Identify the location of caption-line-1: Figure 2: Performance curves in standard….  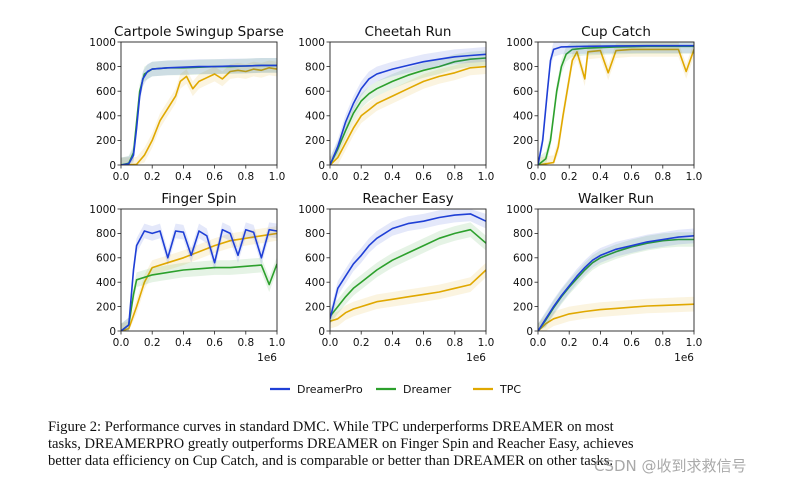
(331, 427).